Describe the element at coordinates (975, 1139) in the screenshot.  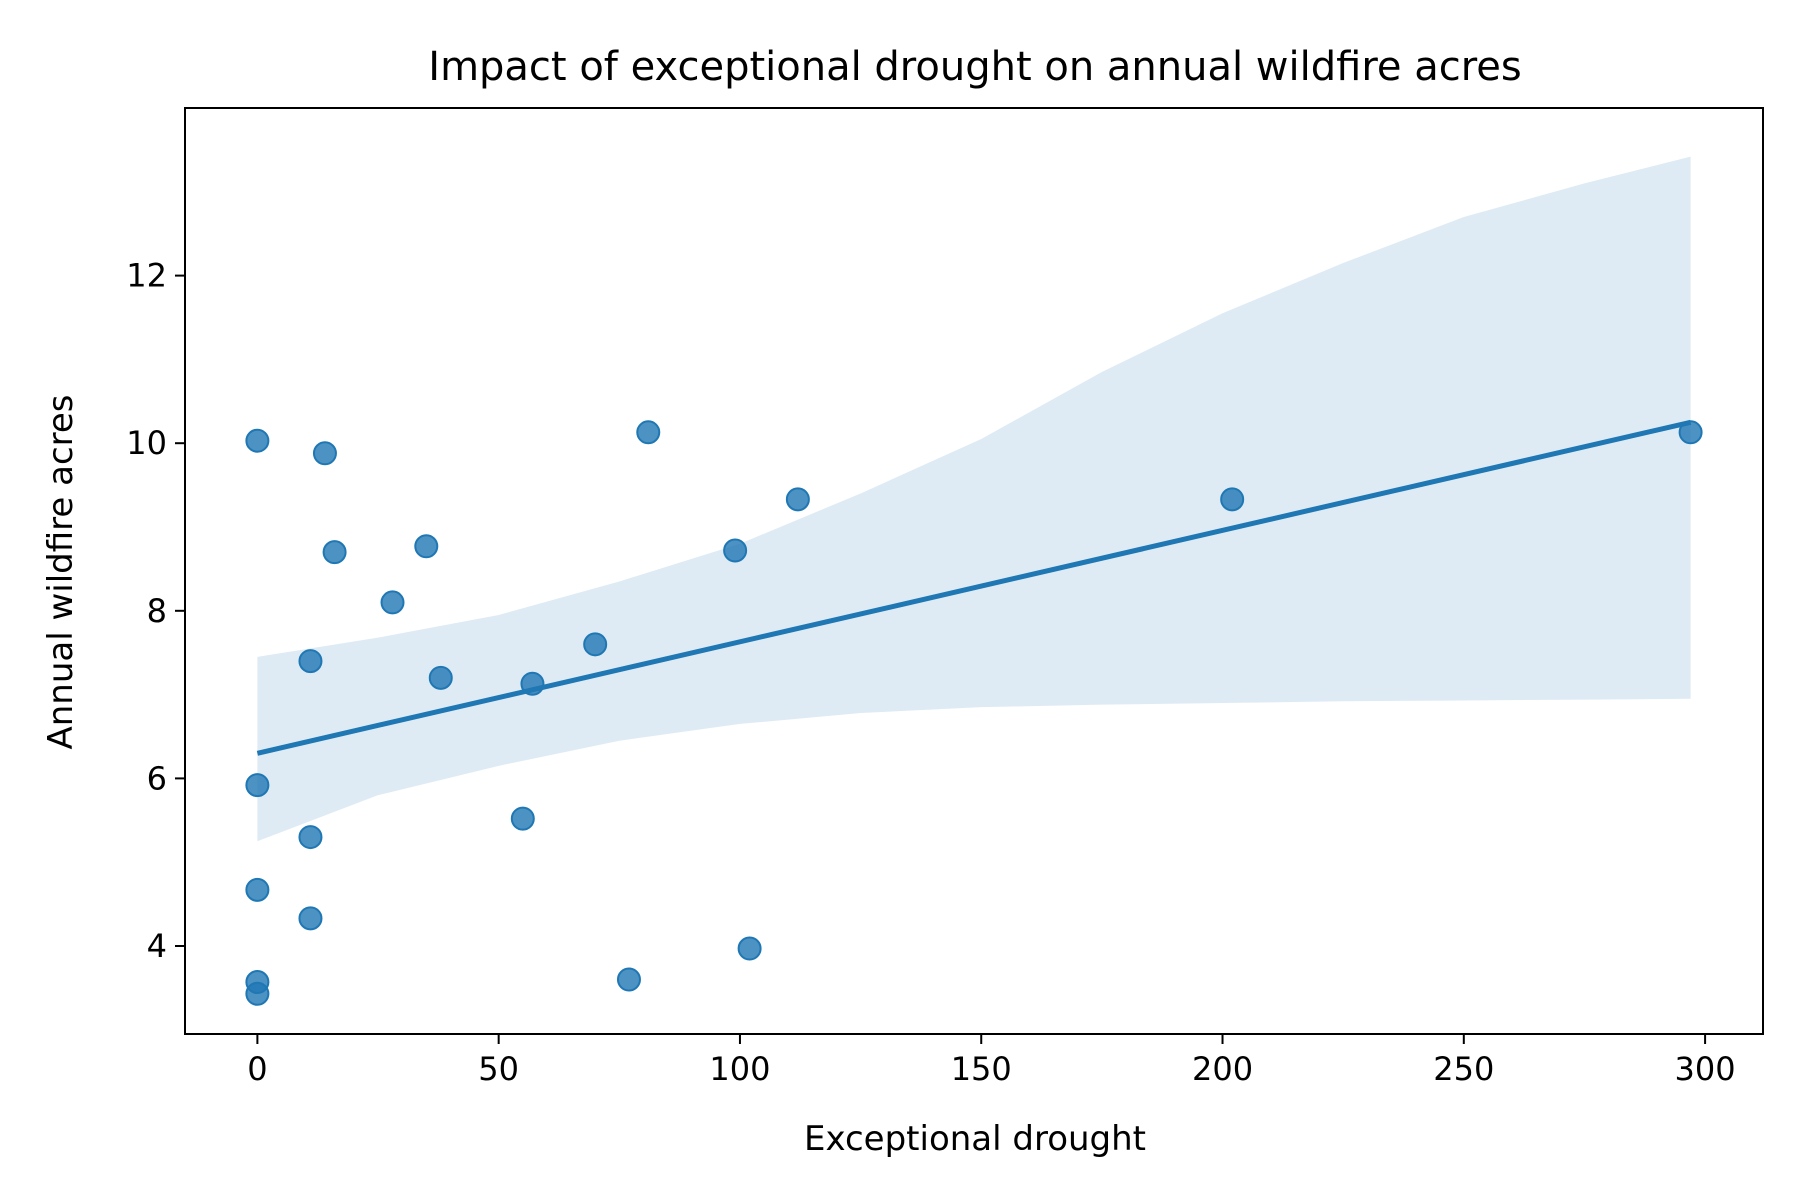
I see `x-axis-label: Exceptional drought` at that location.